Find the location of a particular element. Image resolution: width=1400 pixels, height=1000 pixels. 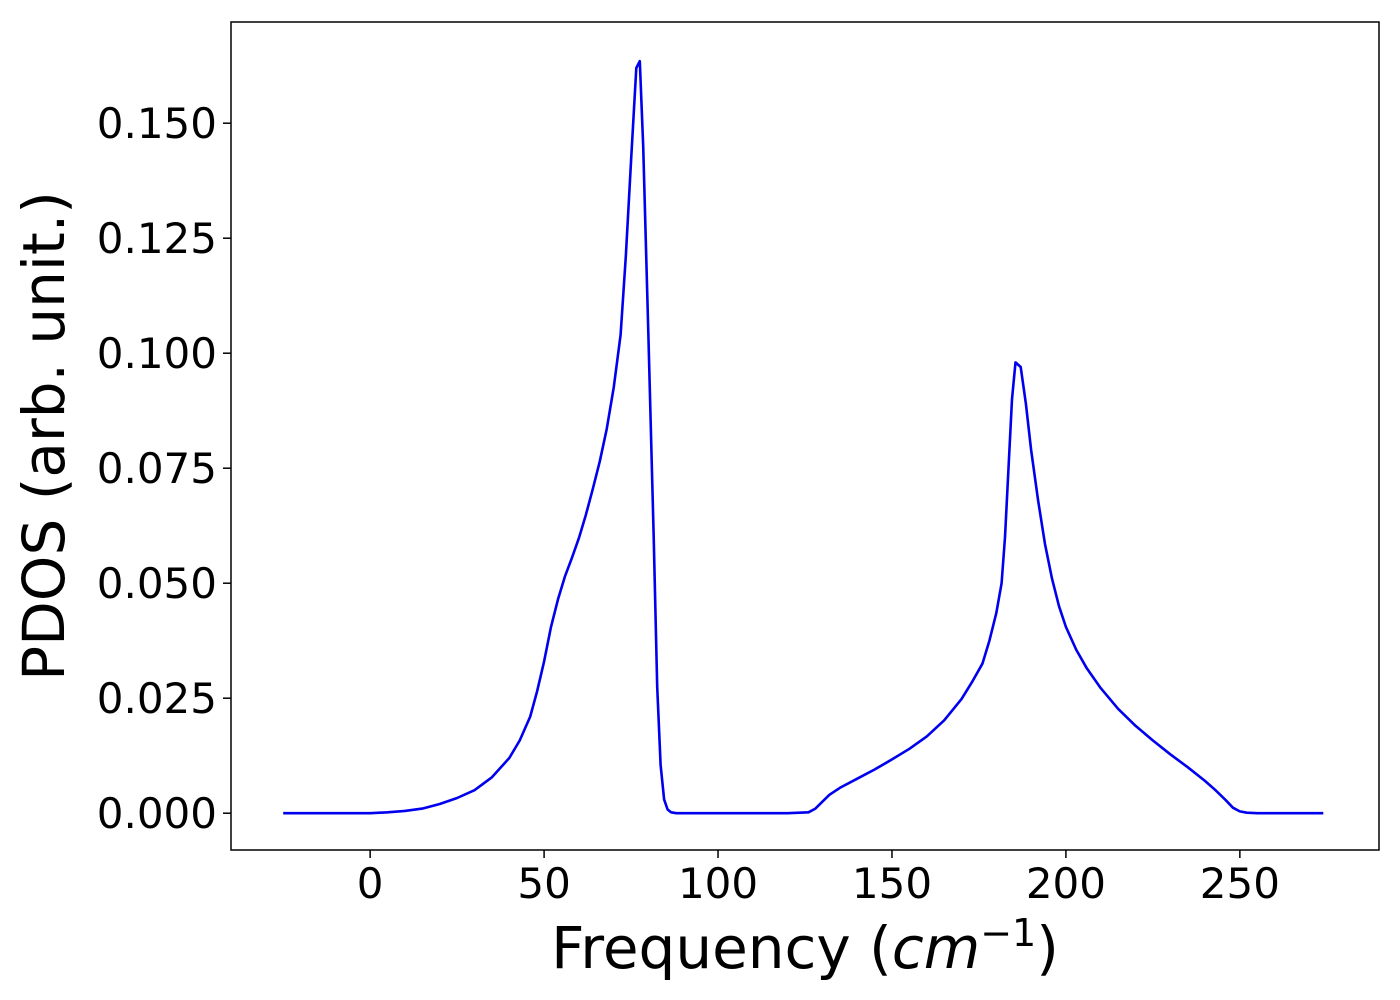

y-tick-label: 0.075 is located at coordinates (157, 468).